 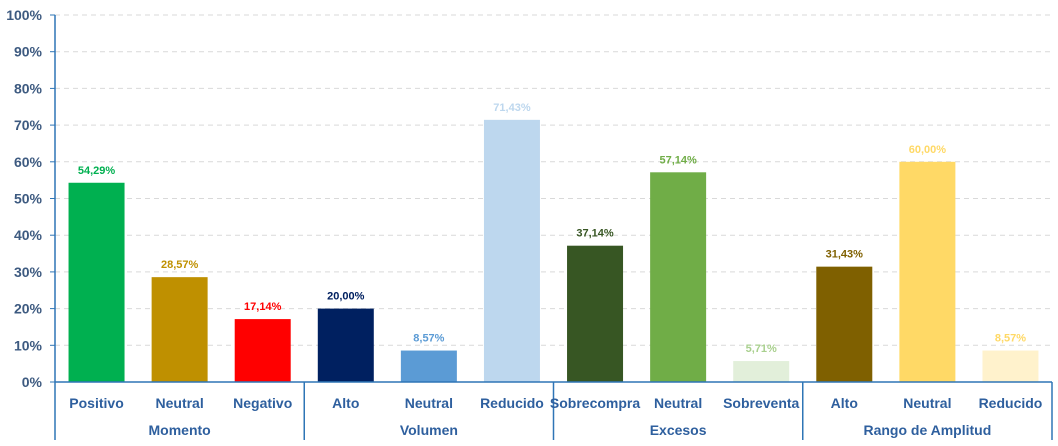 What do you see at coordinates (845, 255) in the screenshot?
I see `data-label: 31,43%` at bounding box center [845, 255].